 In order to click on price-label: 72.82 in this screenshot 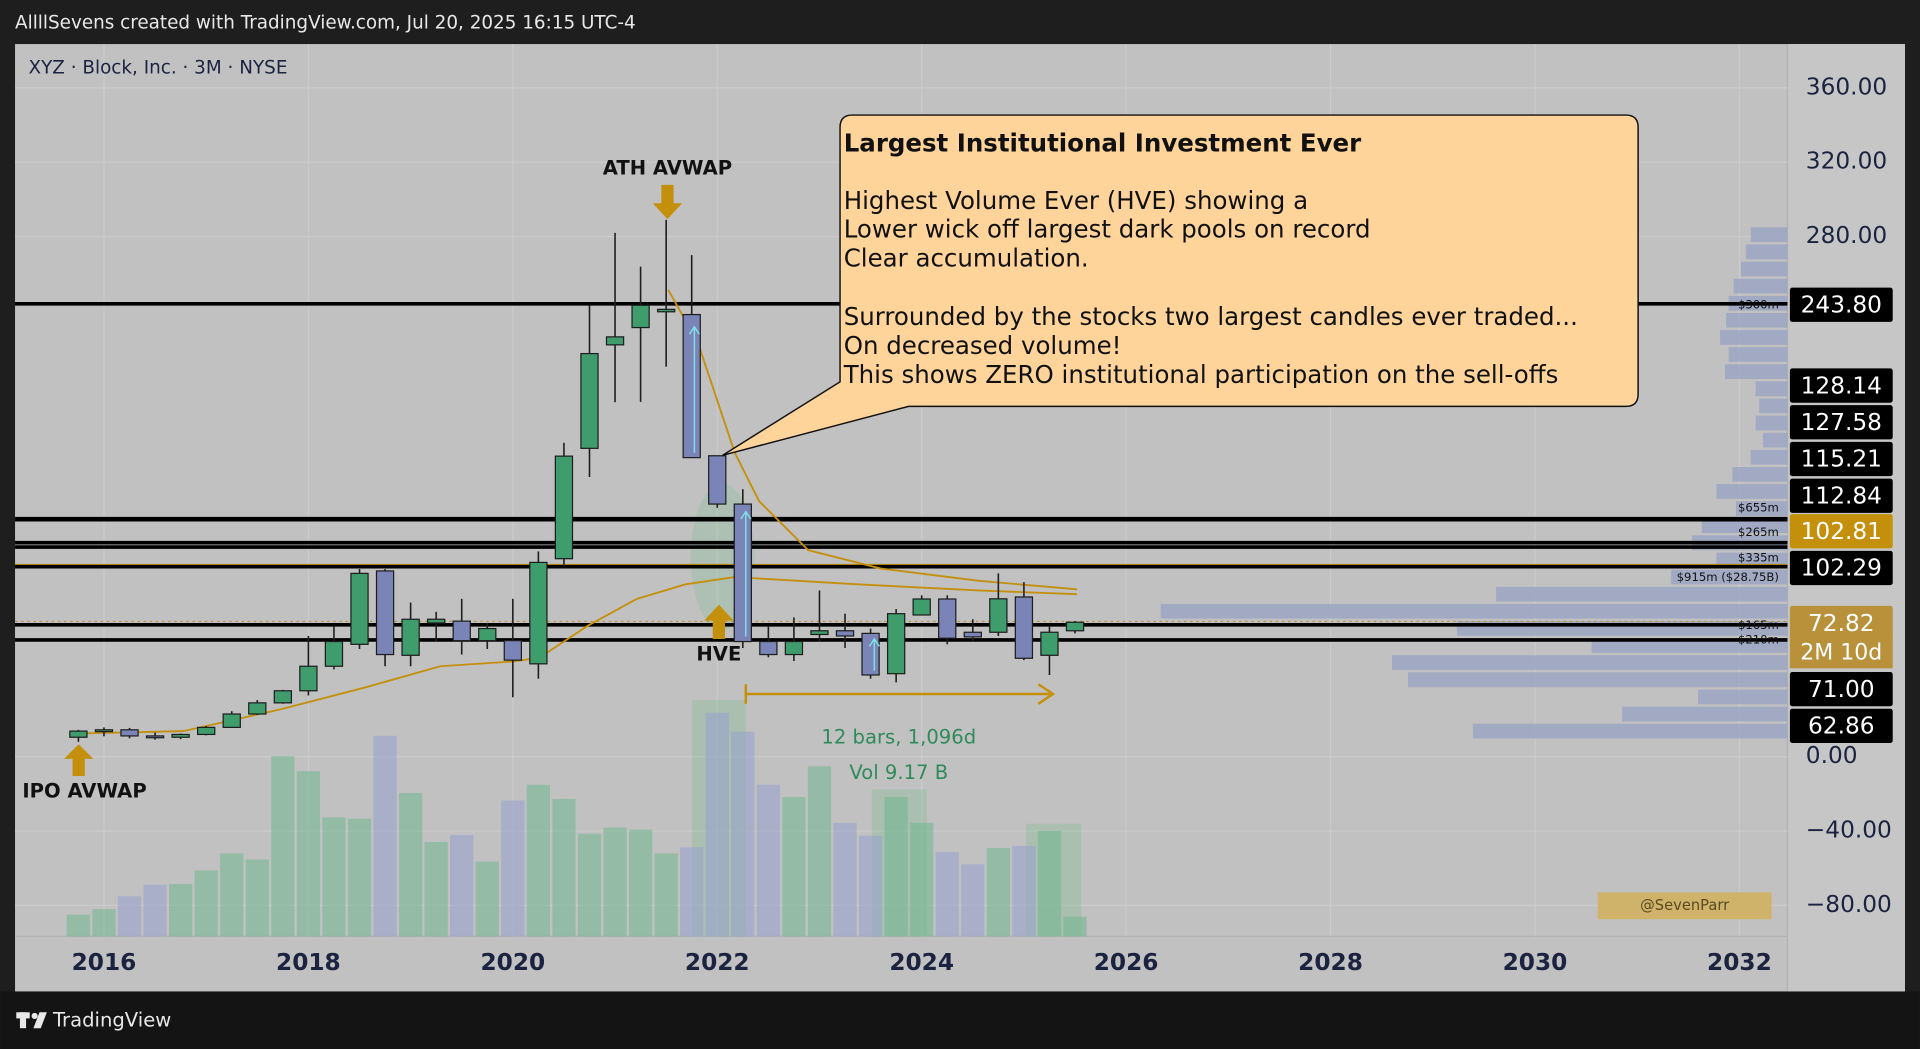, I will do `click(1841, 623)`.